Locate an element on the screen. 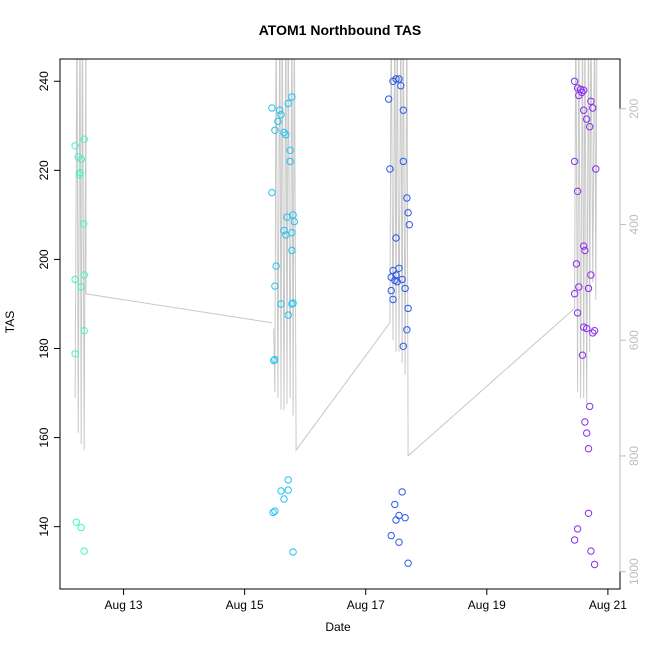 The image size is (650, 650). y-tick-label: 220 is located at coordinates (44, 170).